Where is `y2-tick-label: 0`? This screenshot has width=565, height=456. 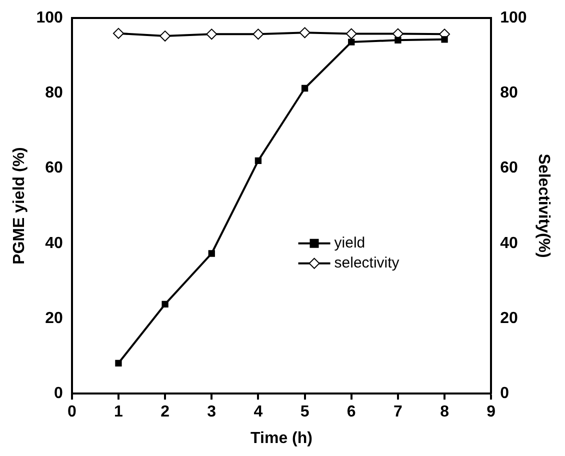 y2-tick-label: 0 is located at coordinates (505, 393).